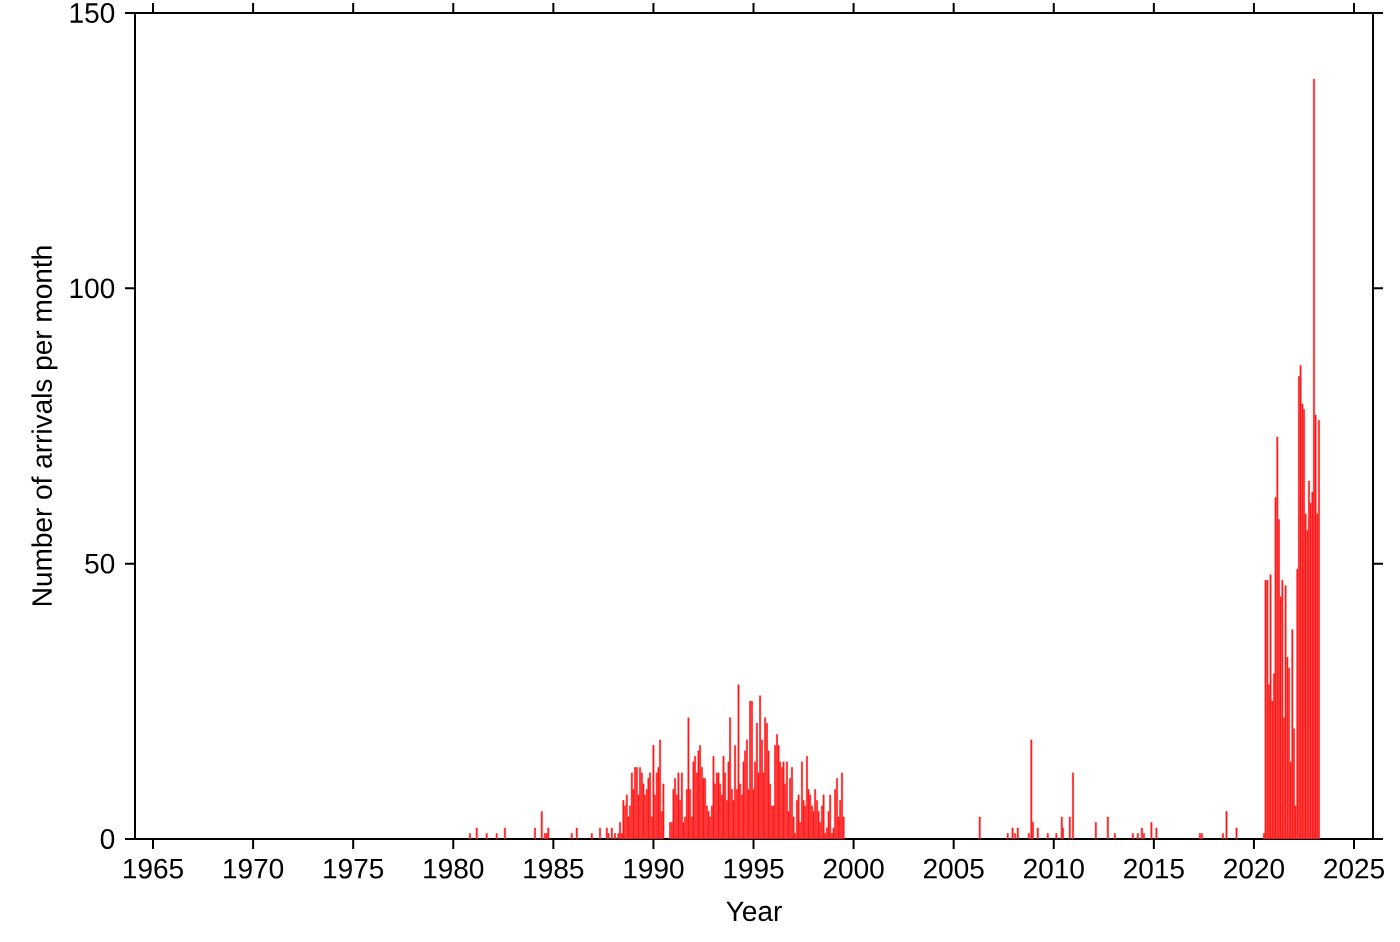 This screenshot has height=942, width=1400. What do you see at coordinates (354, 868) in the screenshot?
I see `x-tick-label: 1975` at bounding box center [354, 868].